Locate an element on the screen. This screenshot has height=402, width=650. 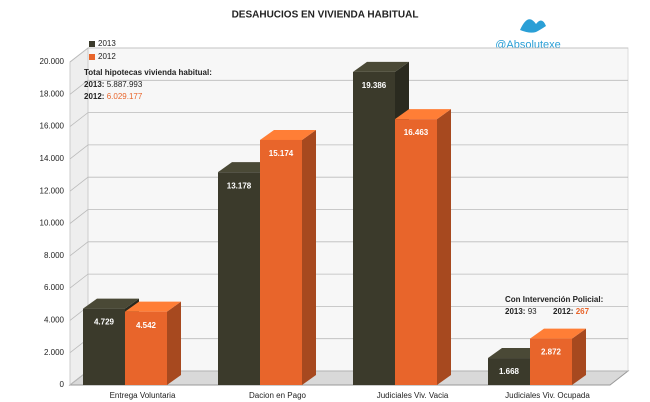
data-label: 13.178 is located at coordinates (239, 185).